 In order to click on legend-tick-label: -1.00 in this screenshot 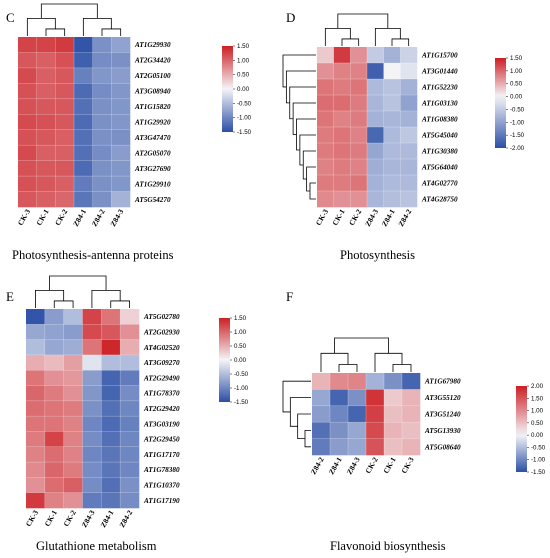, I will do `click(538, 460)`.